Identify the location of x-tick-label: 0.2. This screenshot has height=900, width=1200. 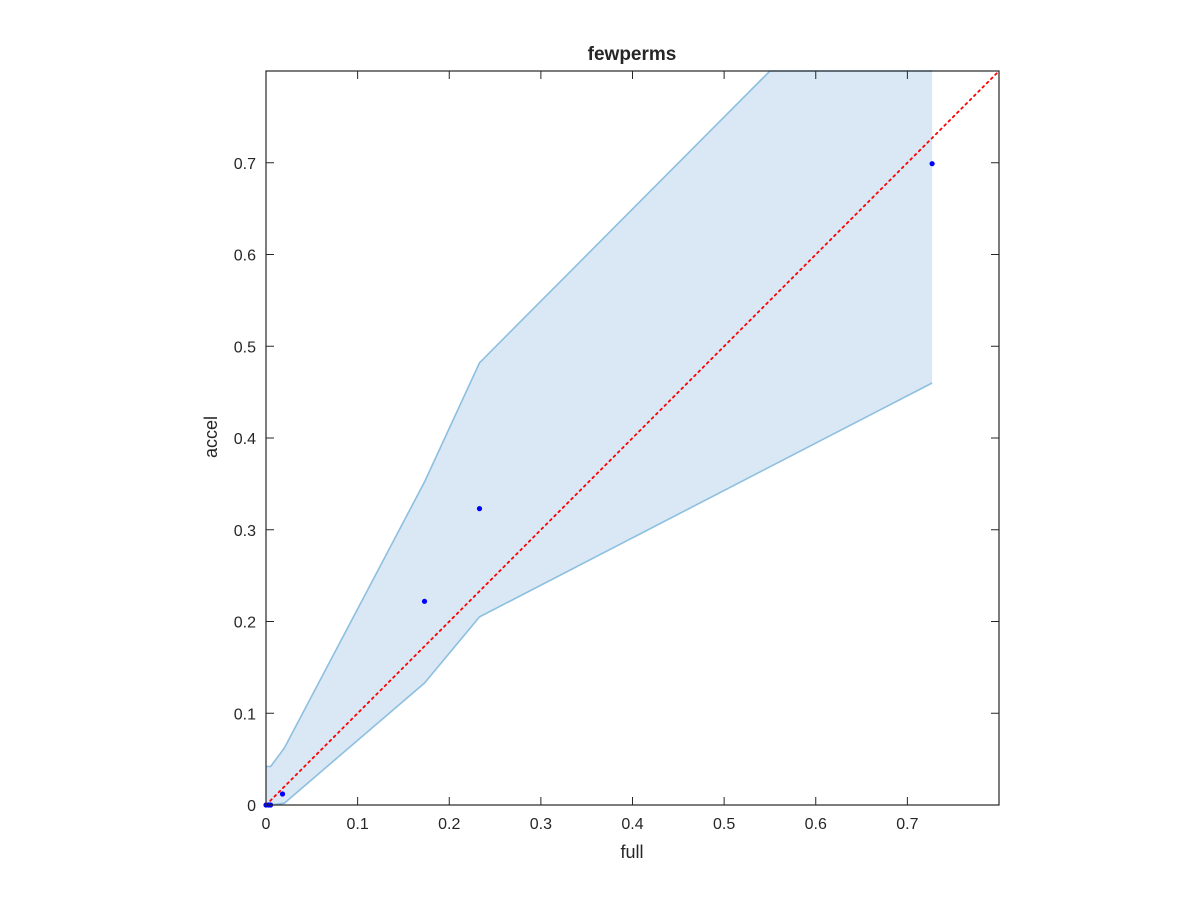
(449, 824).